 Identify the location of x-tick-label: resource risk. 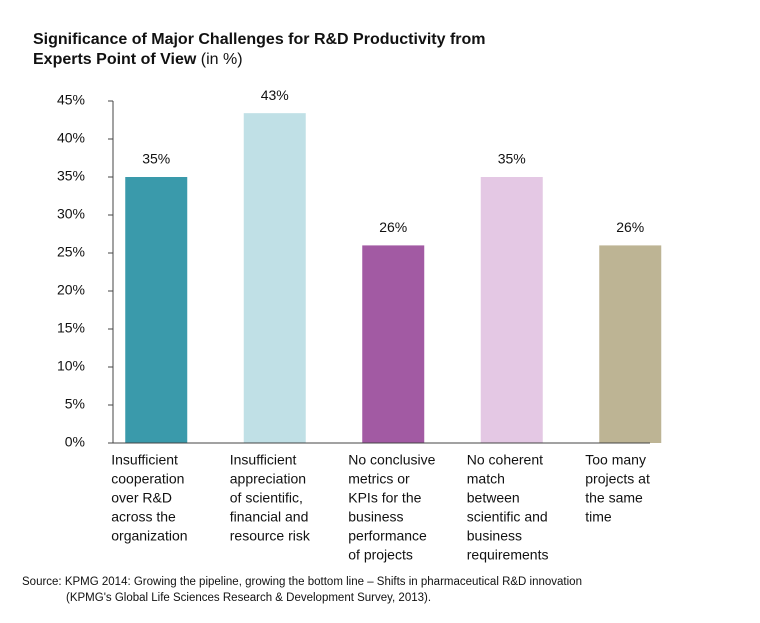
(270, 536).